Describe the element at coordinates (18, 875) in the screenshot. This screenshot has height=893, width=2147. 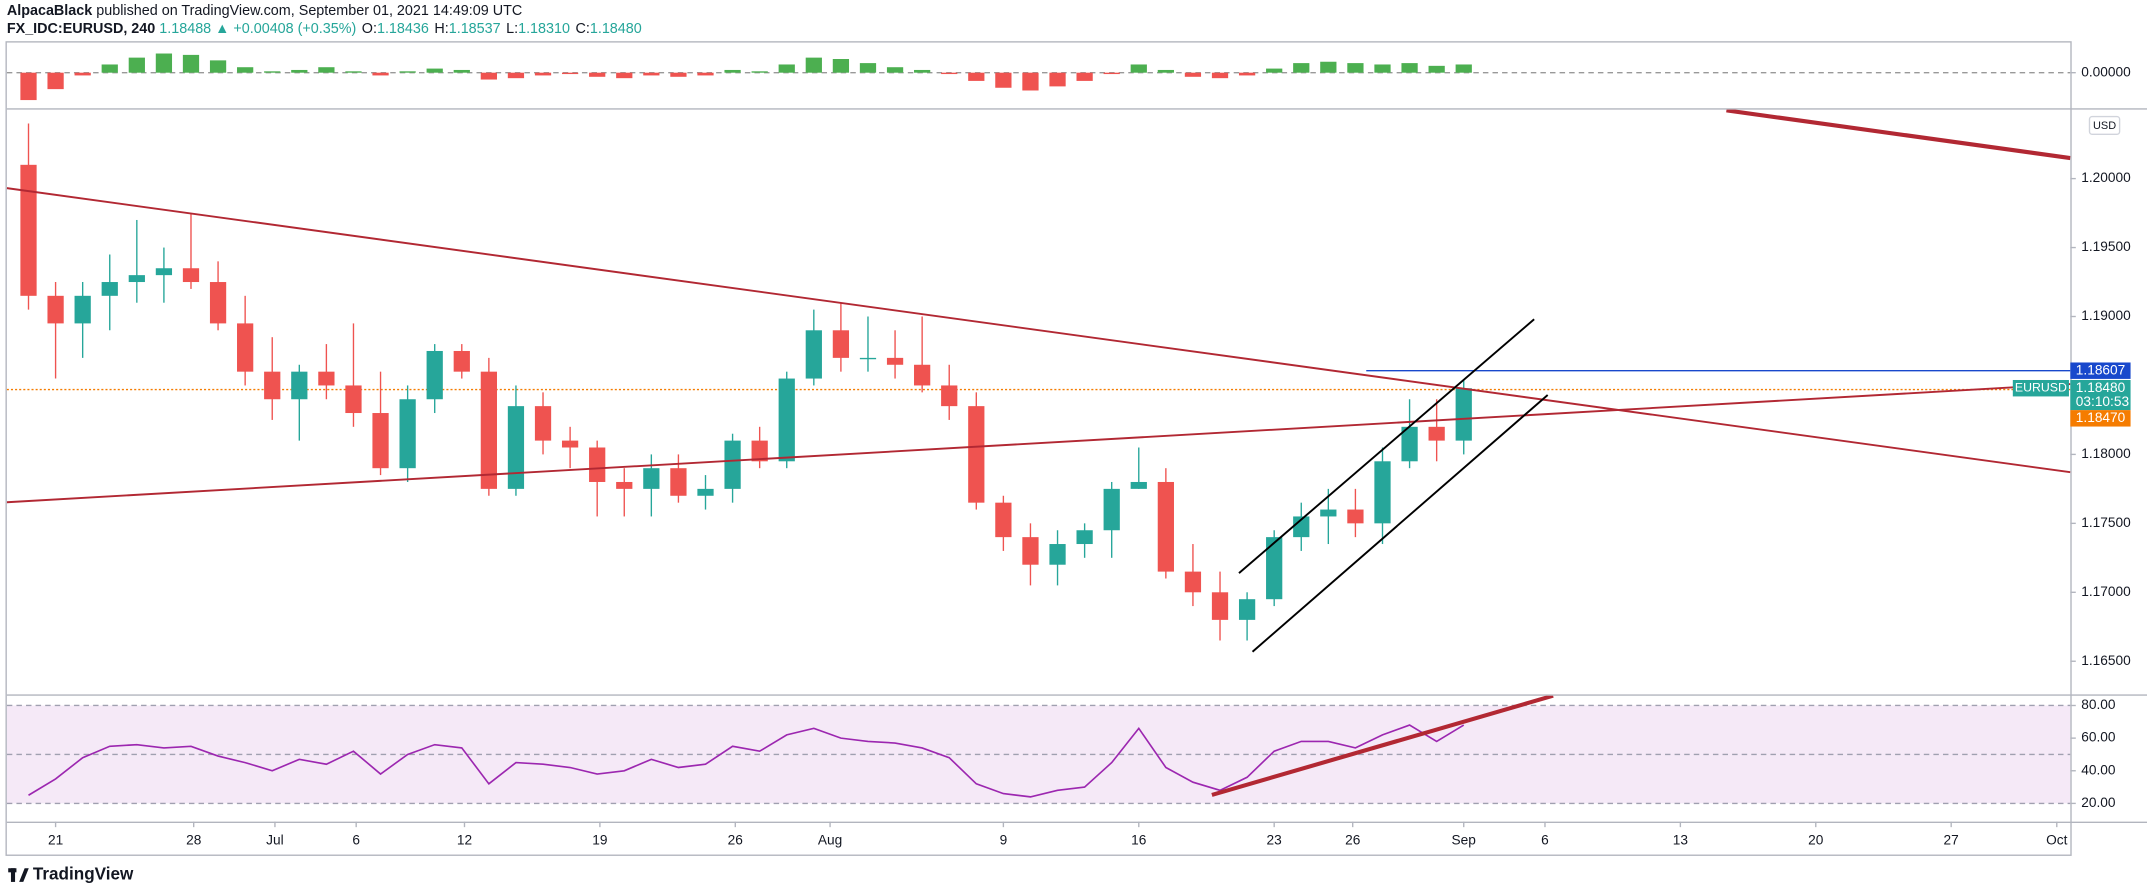
I see `logo` at that location.